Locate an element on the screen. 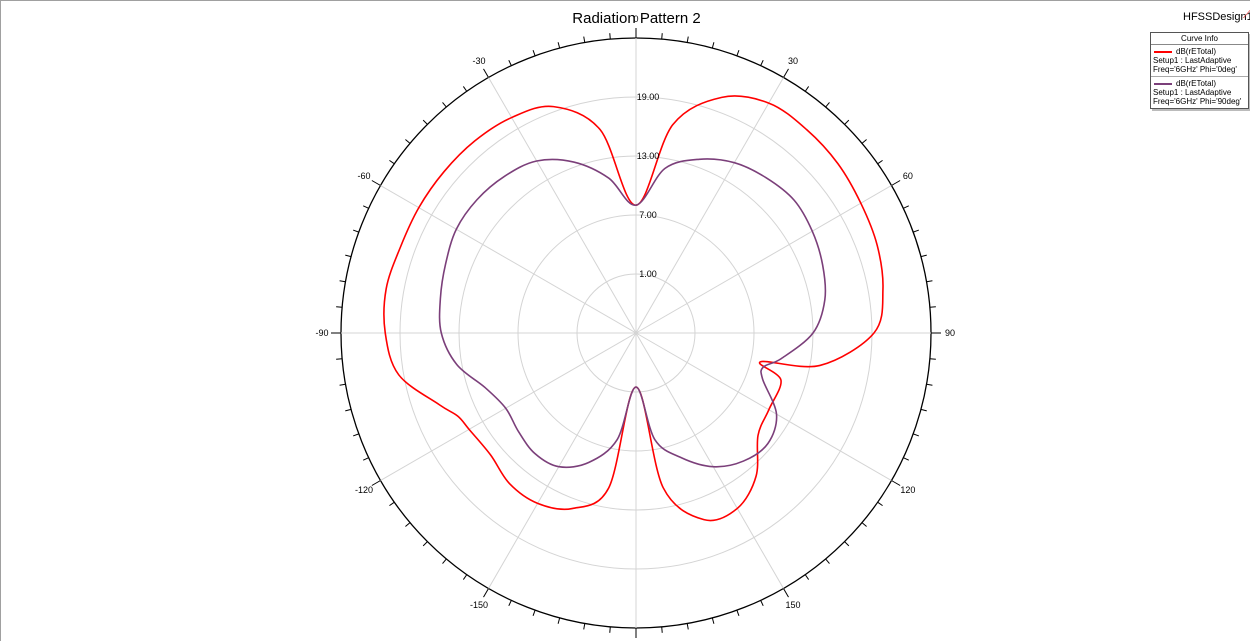 This screenshot has width=1250, height=641. angle-tick-label: -150 is located at coordinates (479, 605).